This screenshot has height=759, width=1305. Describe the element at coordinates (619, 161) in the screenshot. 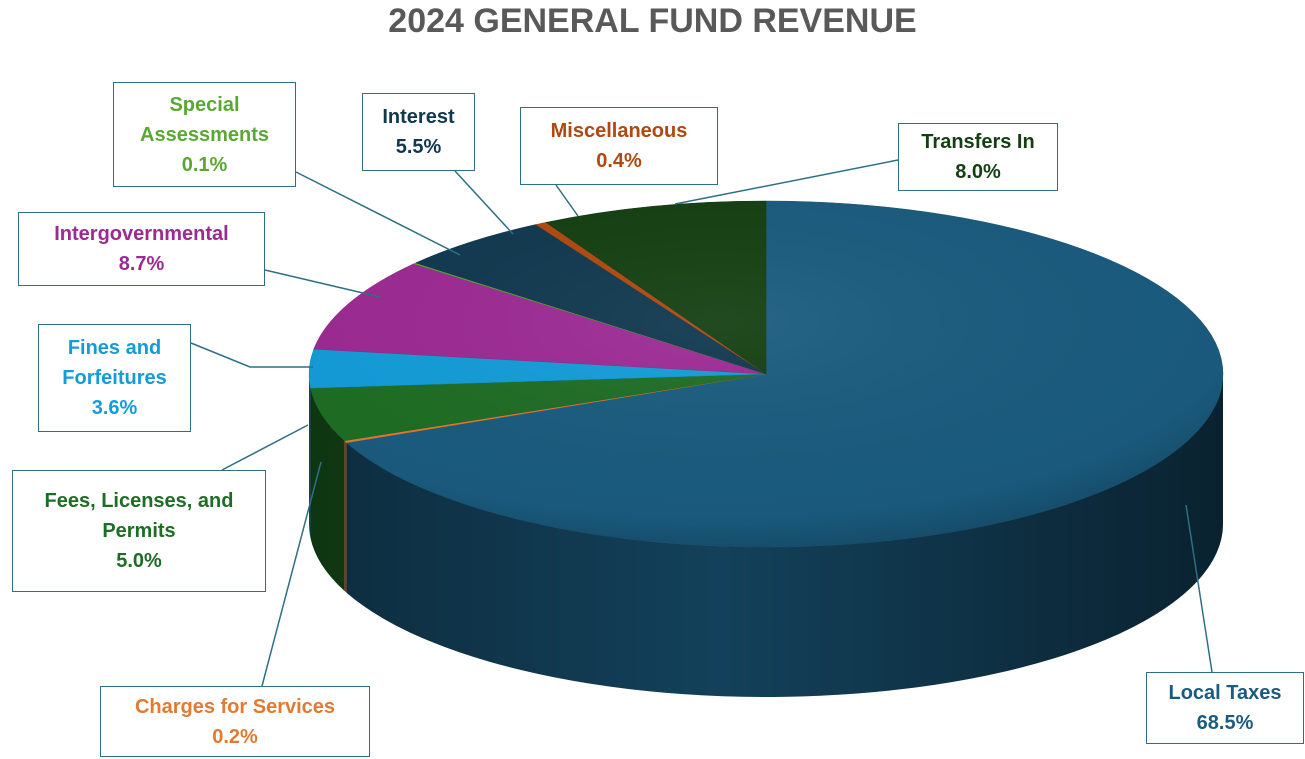

I see `label-value: 0.4%` at that location.